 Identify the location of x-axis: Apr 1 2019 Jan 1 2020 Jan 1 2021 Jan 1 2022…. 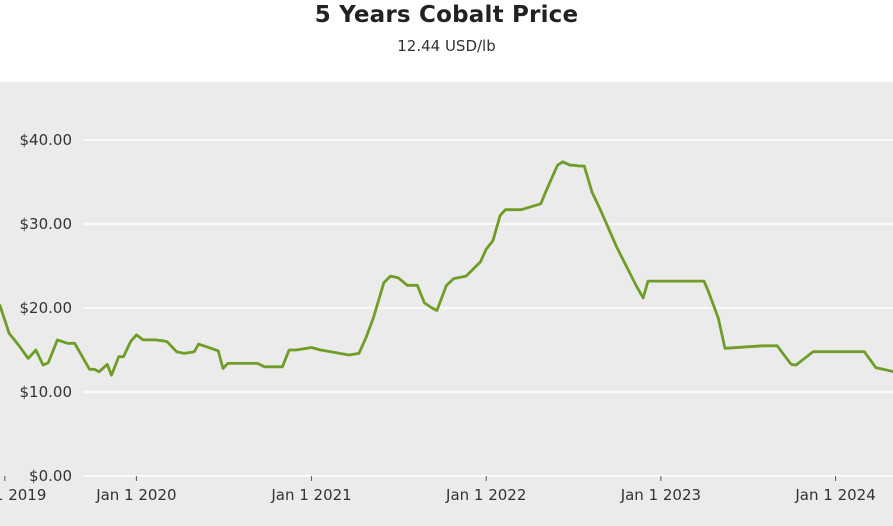
(438, 490).